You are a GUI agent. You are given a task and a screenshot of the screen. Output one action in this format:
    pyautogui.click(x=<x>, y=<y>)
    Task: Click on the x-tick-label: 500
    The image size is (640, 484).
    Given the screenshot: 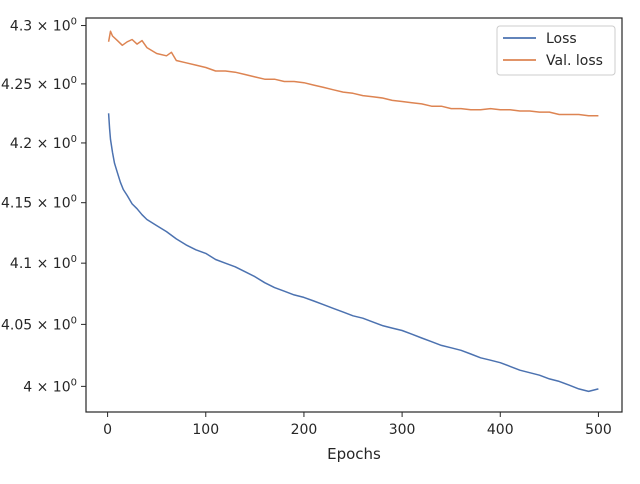 What is the action you would take?
    pyautogui.click(x=598, y=430)
    